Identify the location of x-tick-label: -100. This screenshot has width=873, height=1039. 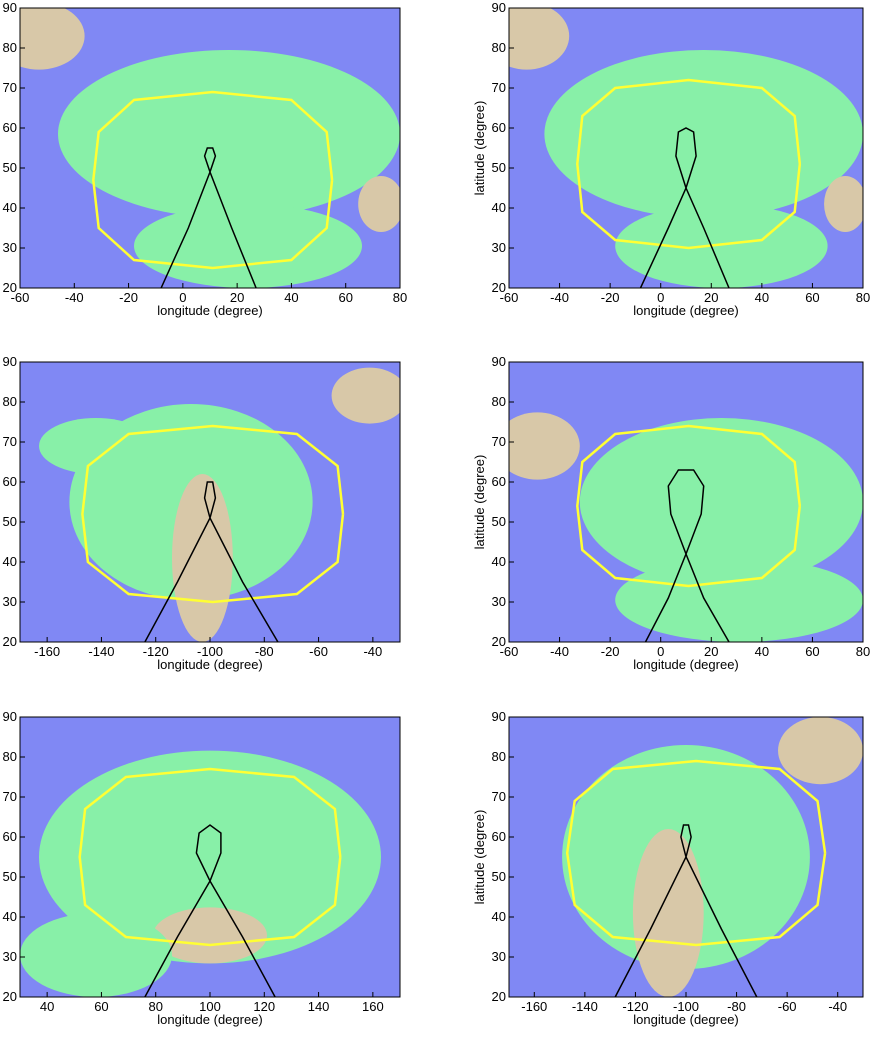
(686, 1006).